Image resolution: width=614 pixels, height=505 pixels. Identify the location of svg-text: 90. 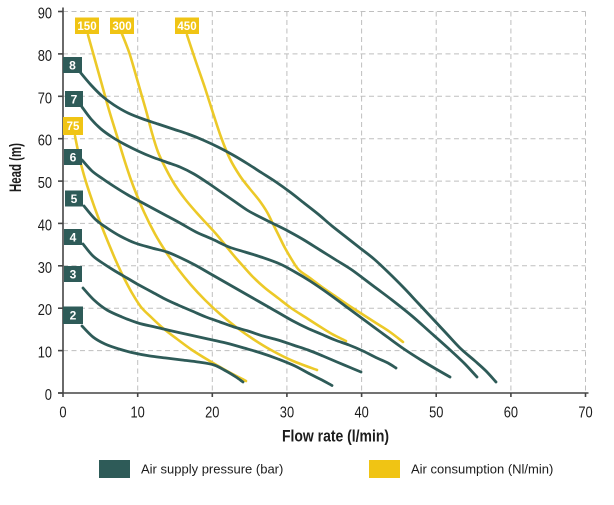
(45, 13).